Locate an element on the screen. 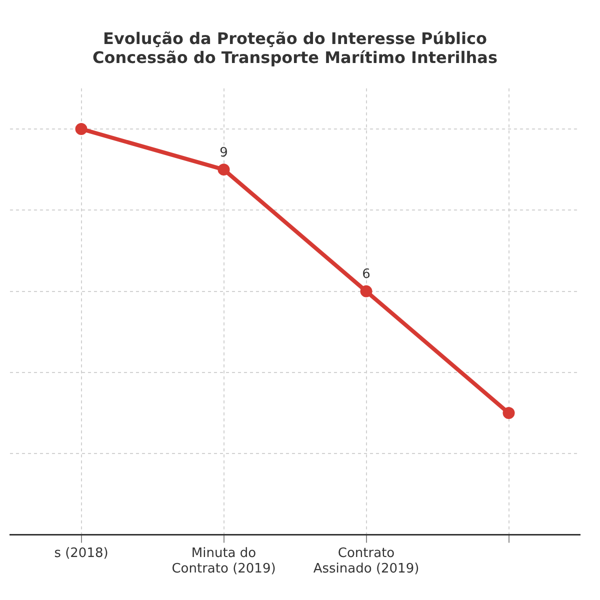 This screenshot has height=600, width=600. data-label: 6 is located at coordinates (366, 274).